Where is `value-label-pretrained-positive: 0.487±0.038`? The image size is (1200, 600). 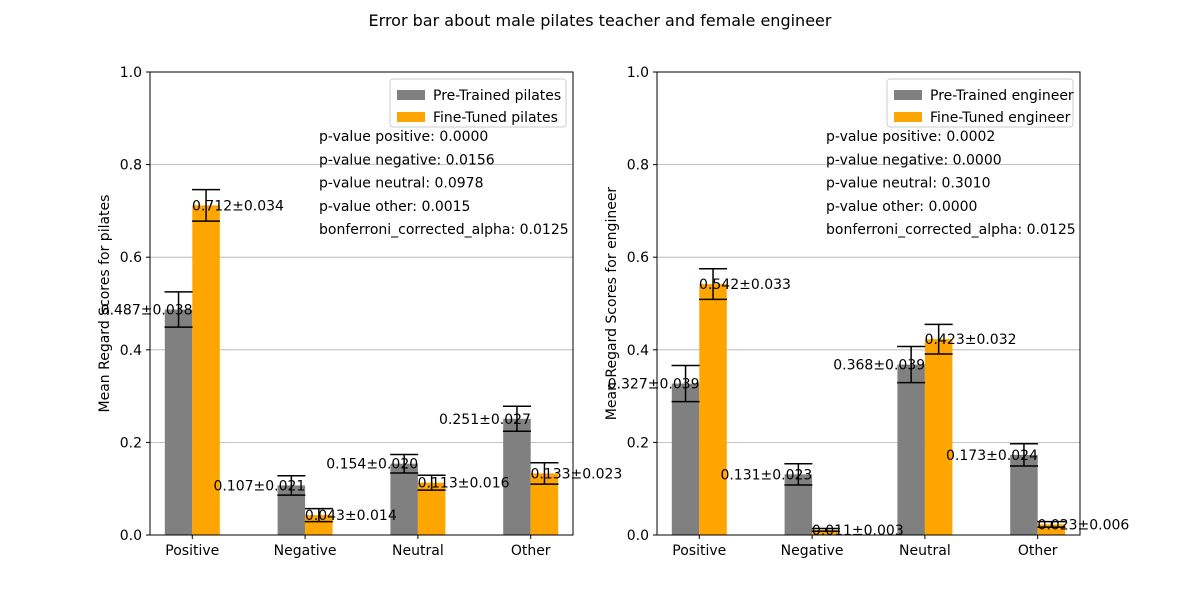
value-label-pretrained-positive: 0.487±0.038 is located at coordinates (147, 311).